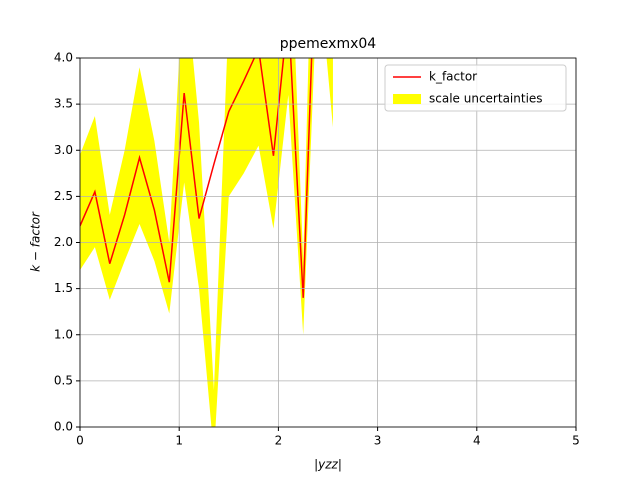 The height and width of the screenshot is (484, 640). I want to click on y-tick-label: 1.0, so click(63, 334).